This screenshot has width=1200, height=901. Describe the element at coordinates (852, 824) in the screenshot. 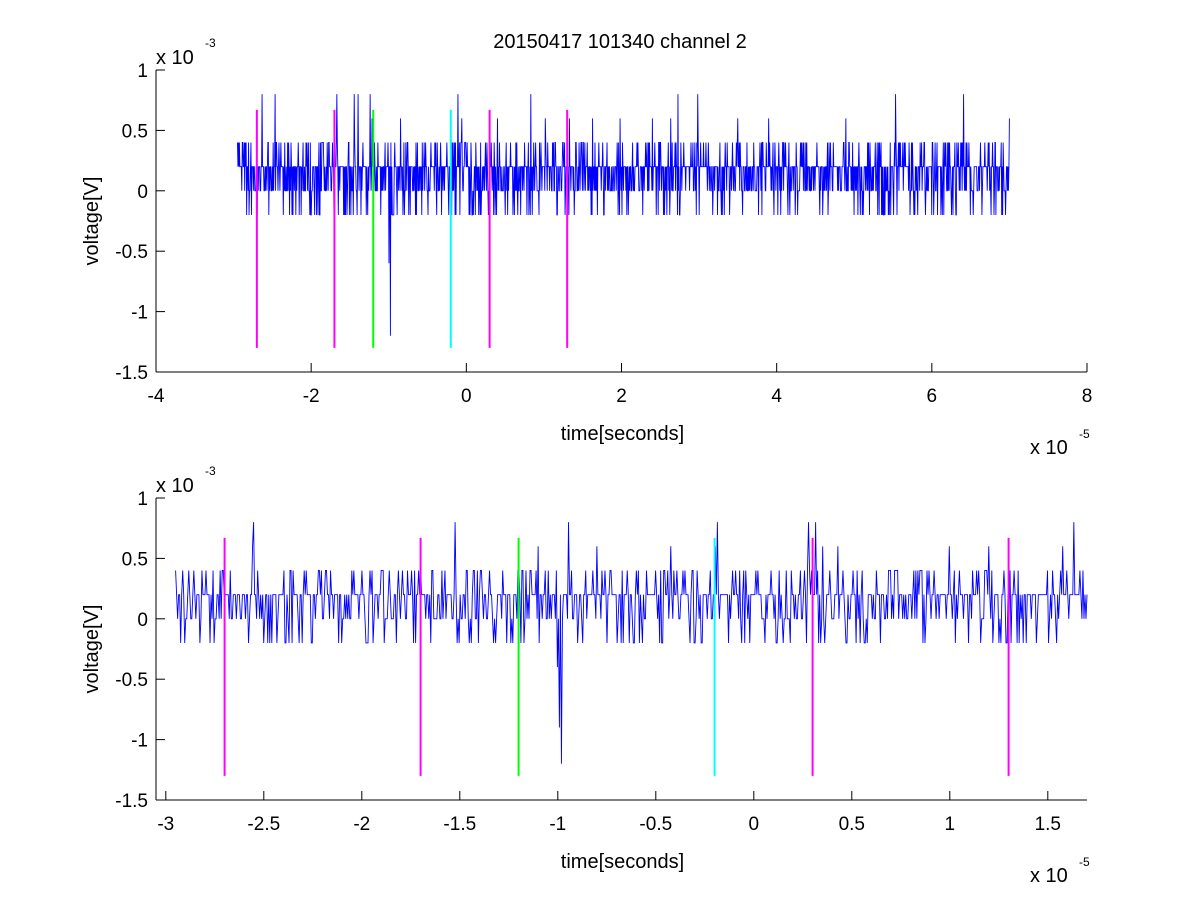

I see `x-tick-label: 0.5` at that location.